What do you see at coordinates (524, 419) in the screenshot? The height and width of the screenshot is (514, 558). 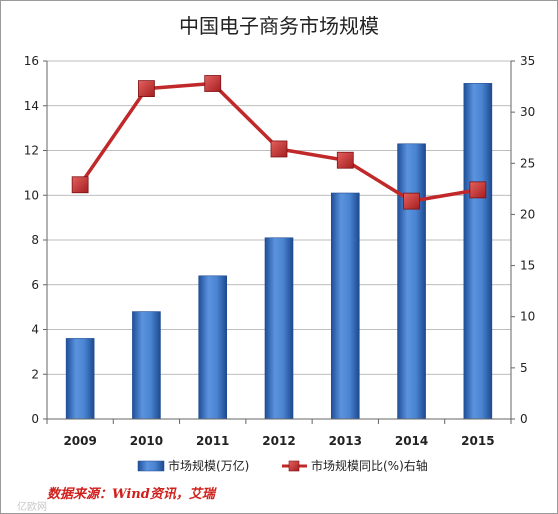 I see `y-right-tick-label: 0` at bounding box center [524, 419].